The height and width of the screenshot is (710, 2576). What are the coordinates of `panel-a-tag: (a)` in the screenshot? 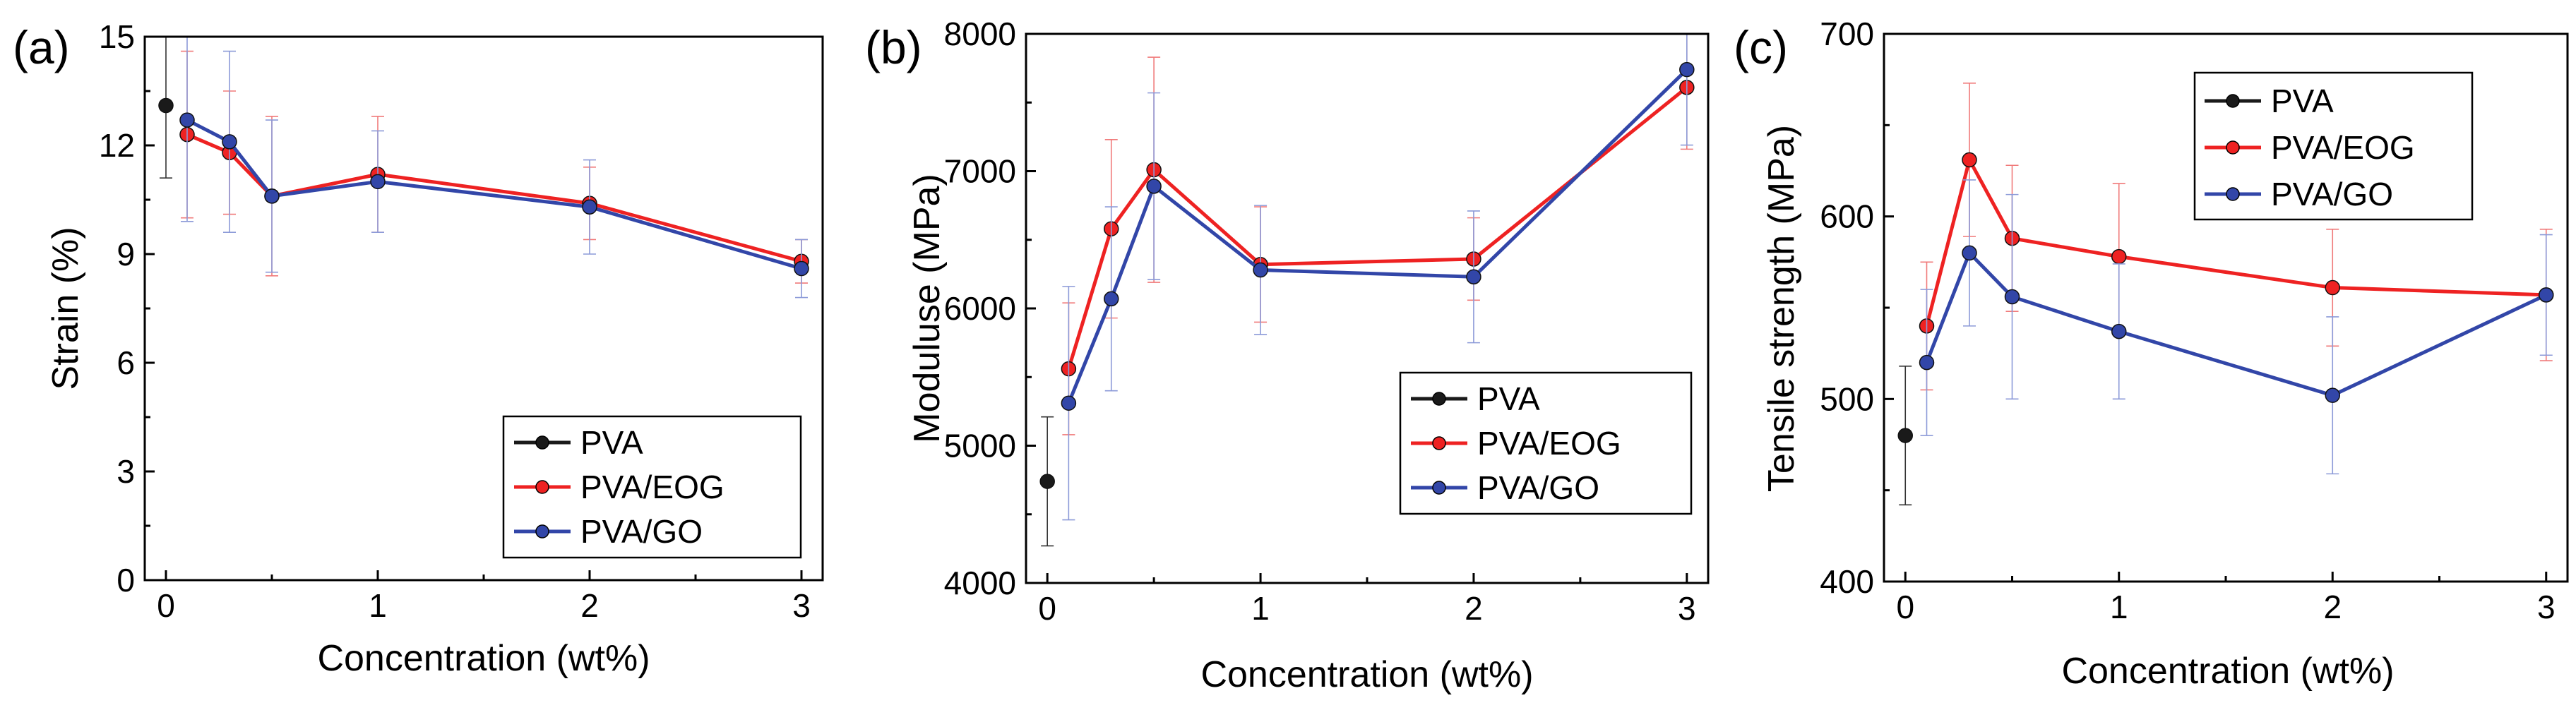 It's located at (41, 47).